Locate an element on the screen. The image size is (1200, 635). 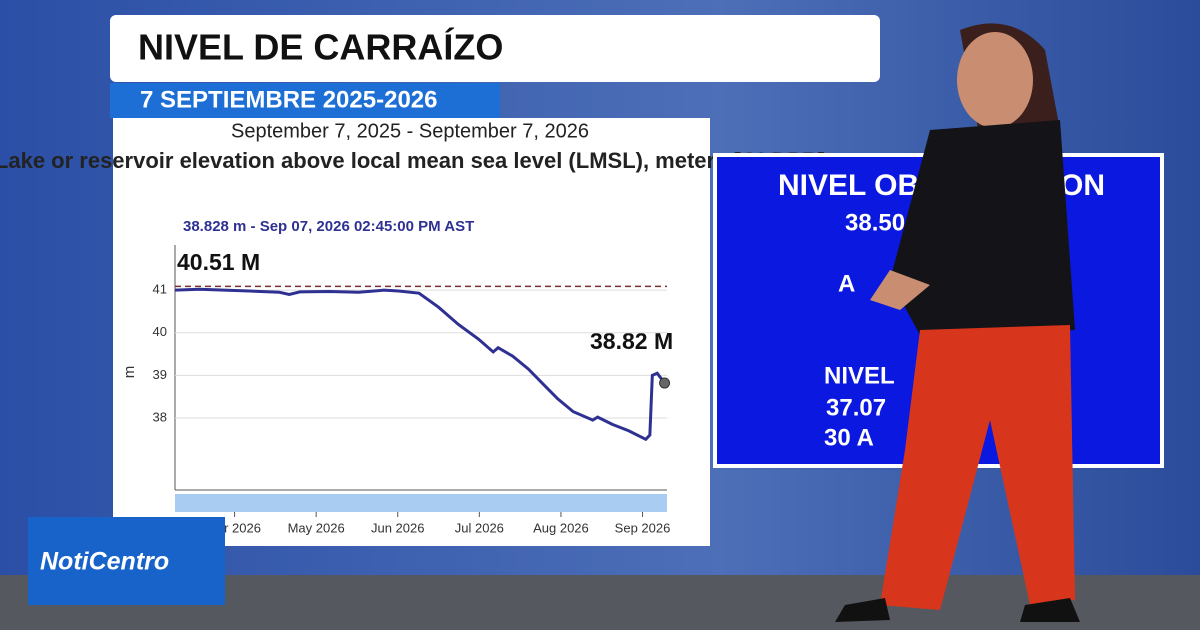
panel-text: 37.07 is located at coordinates (856, 407).